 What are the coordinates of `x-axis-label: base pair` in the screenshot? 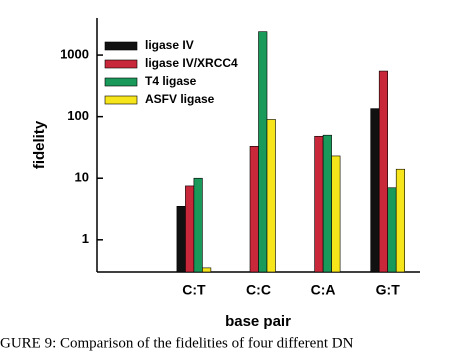 It's located at (258, 321).